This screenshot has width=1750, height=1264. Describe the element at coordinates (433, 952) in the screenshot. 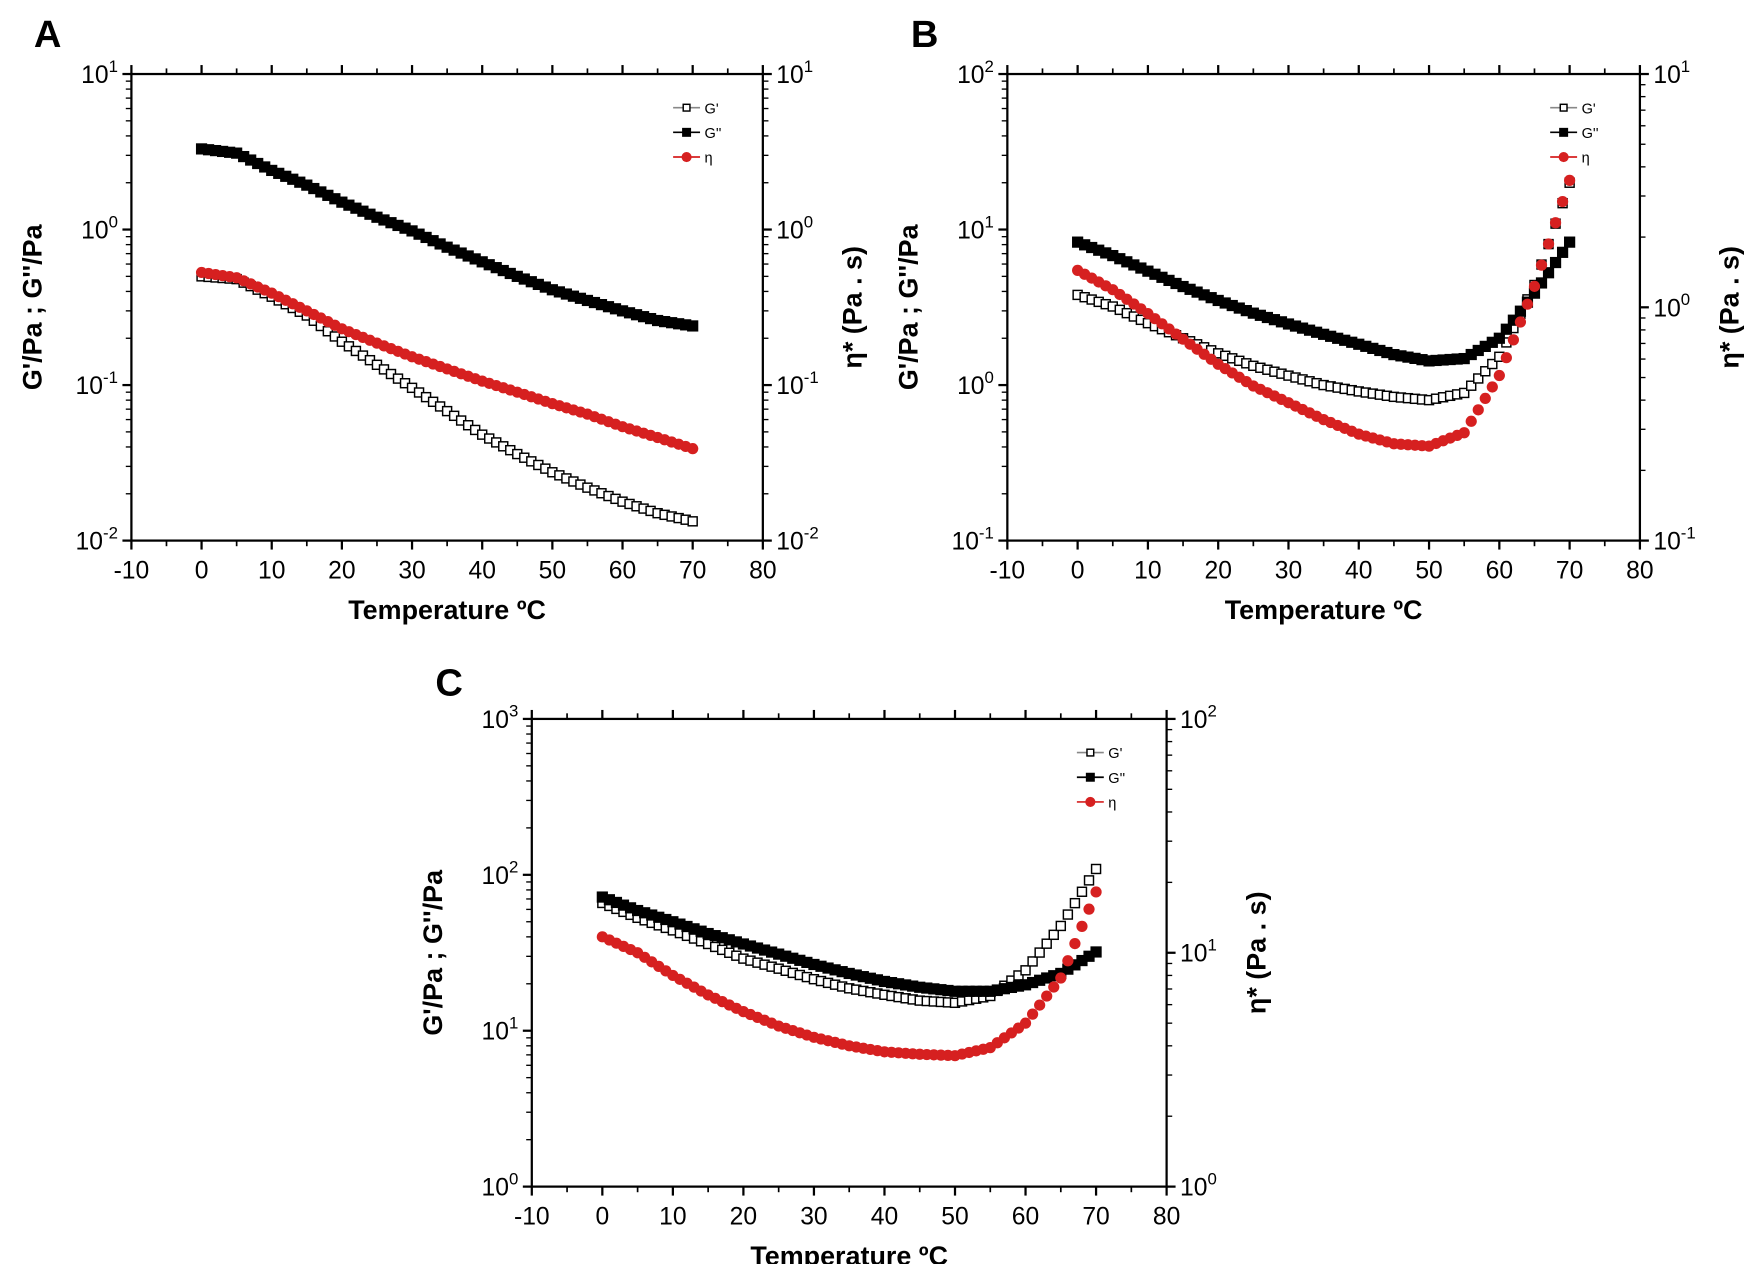

I see `left-y-axis-label: G'/Pa ; G''/Pa` at that location.